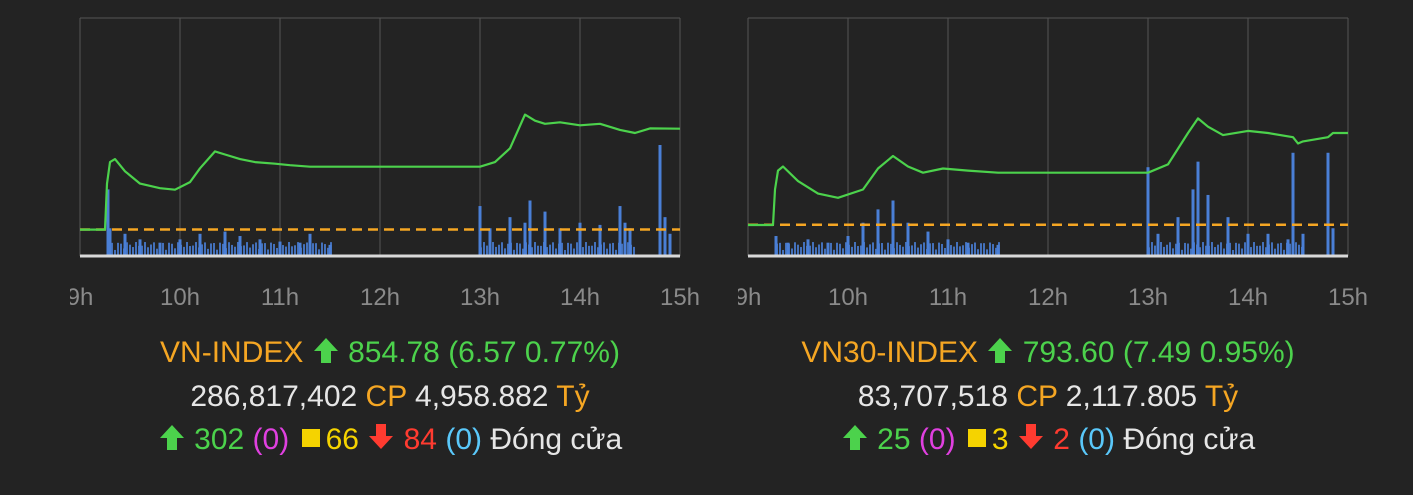  What do you see at coordinates (937, 439) in the screenshot?
I see `ceiling-count: (0)` at bounding box center [937, 439].